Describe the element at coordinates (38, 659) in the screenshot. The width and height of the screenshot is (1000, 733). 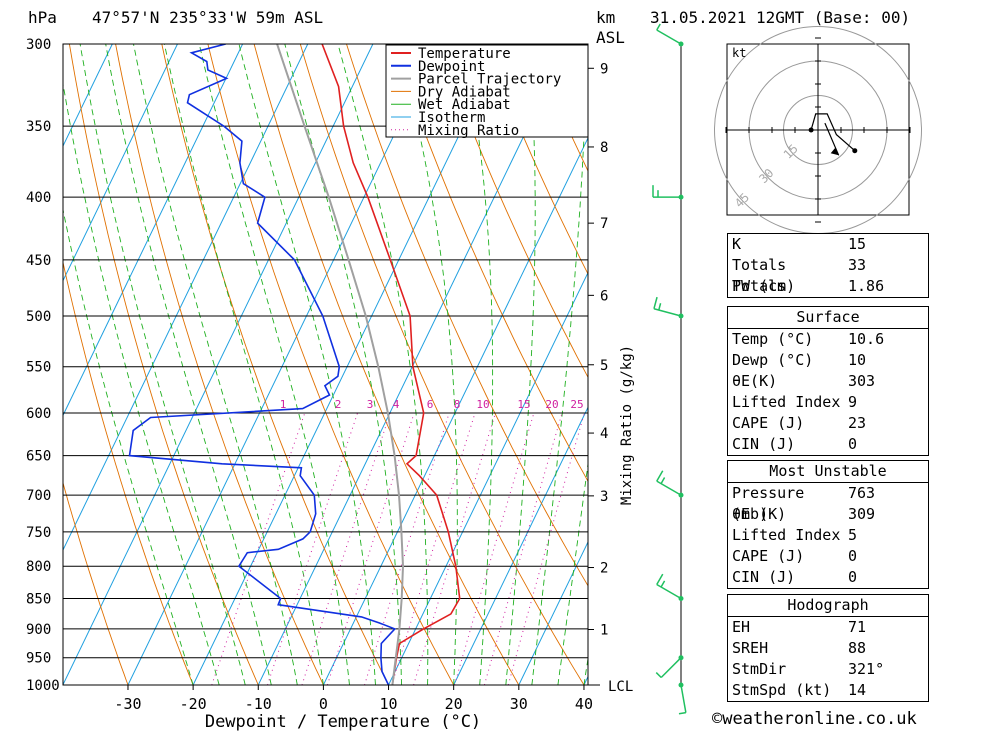
I see `pressure-tick-label: 950` at that location.